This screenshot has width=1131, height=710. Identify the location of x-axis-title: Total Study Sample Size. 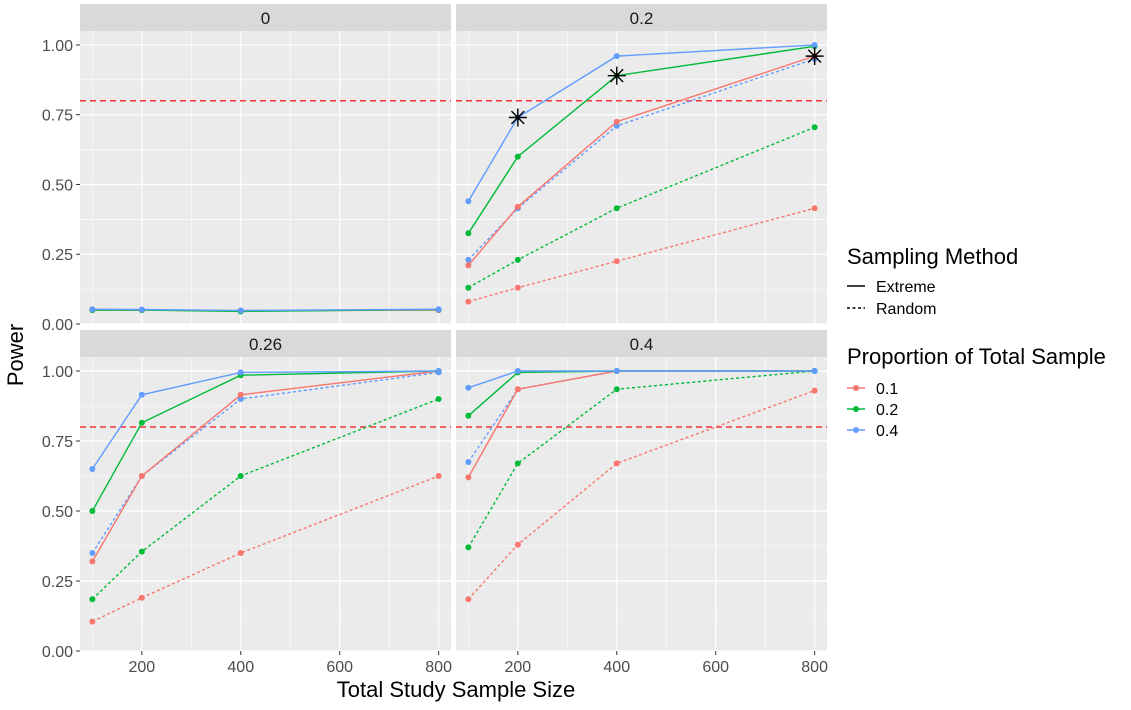
(456, 689).